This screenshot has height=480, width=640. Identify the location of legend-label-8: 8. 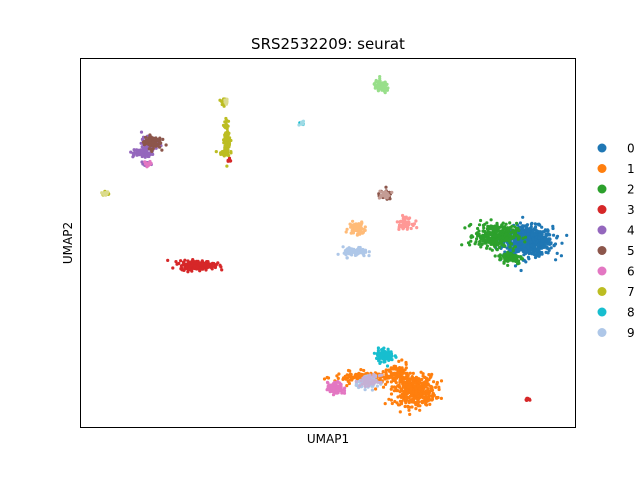
(631, 313).